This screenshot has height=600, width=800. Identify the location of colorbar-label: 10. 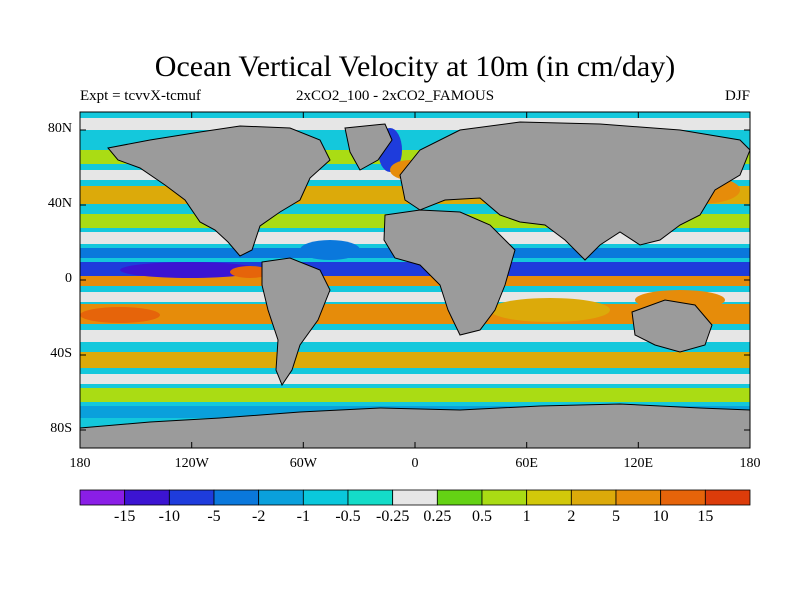
(660, 516).